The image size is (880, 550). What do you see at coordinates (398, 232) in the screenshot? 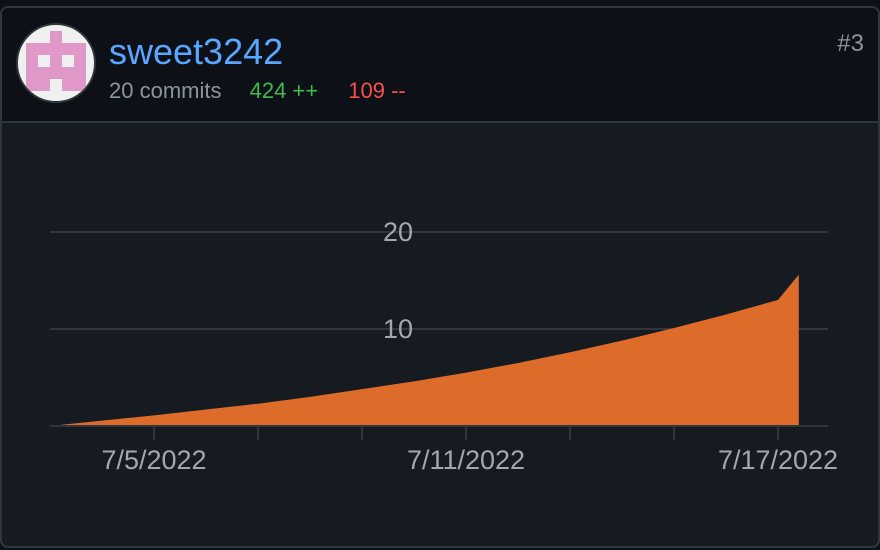
I see `y-tick-label: 20` at bounding box center [398, 232].